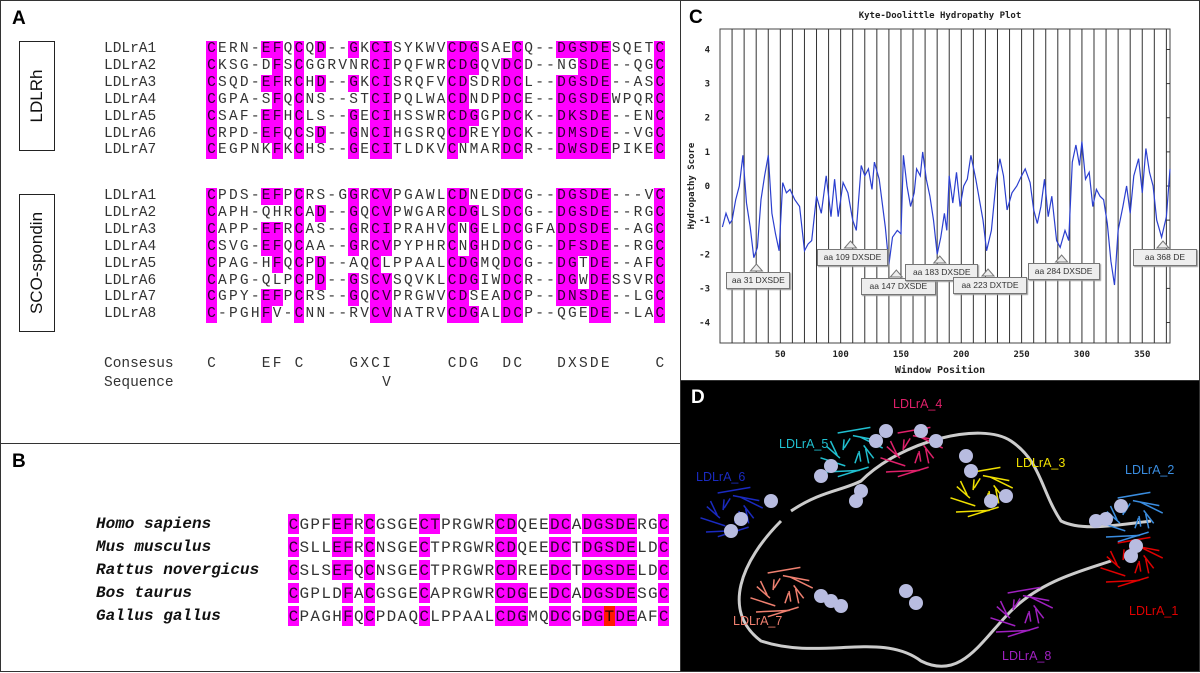  Describe the element at coordinates (364, 364) in the screenshot. I see `consensus-char: X` at that location.